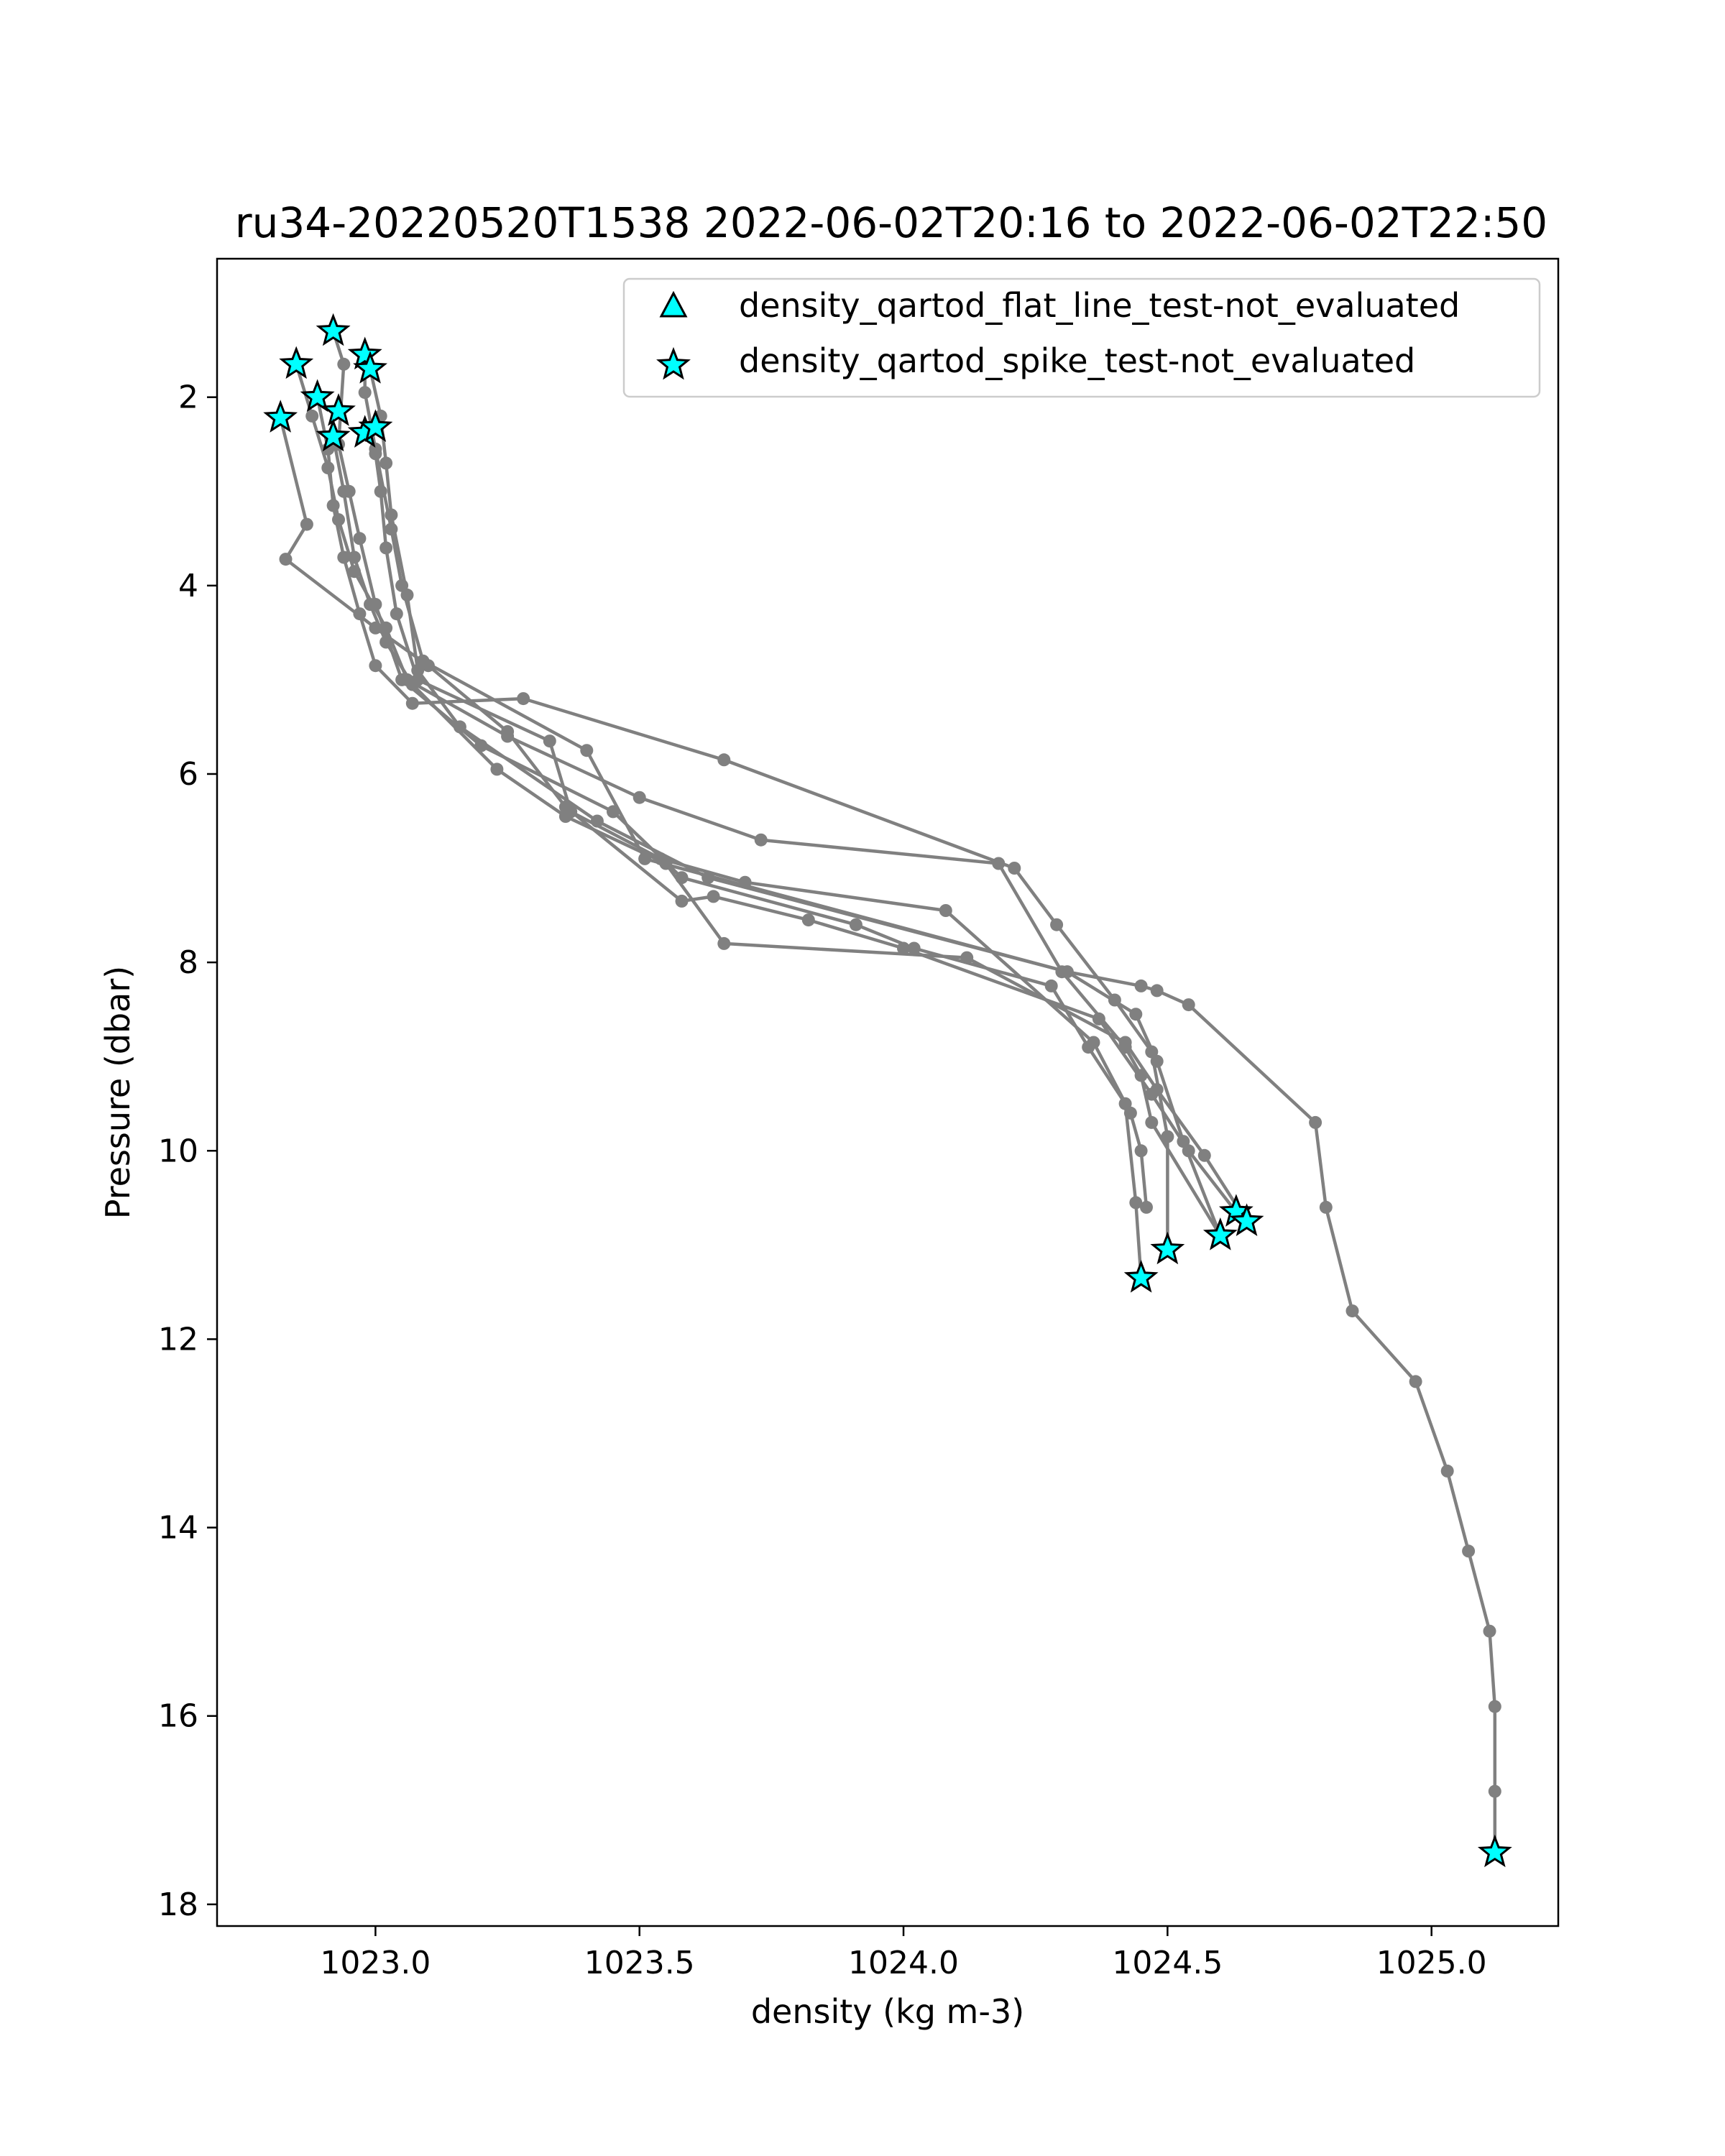  What do you see at coordinates (188, 586) in the screenshot?
I see `y-tick-label: 4` at bounding box center [188, 586].